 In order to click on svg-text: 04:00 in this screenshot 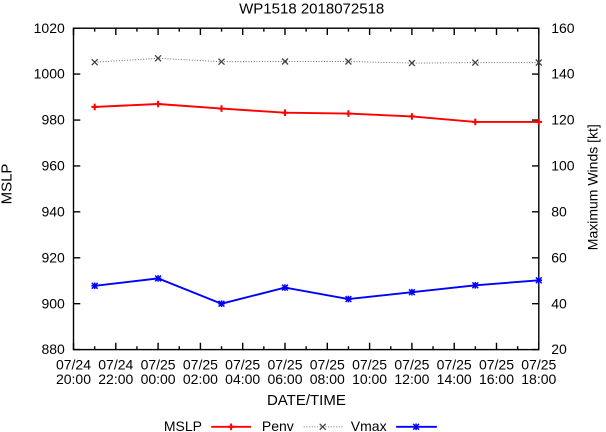, I will do `click(242, 379)`.